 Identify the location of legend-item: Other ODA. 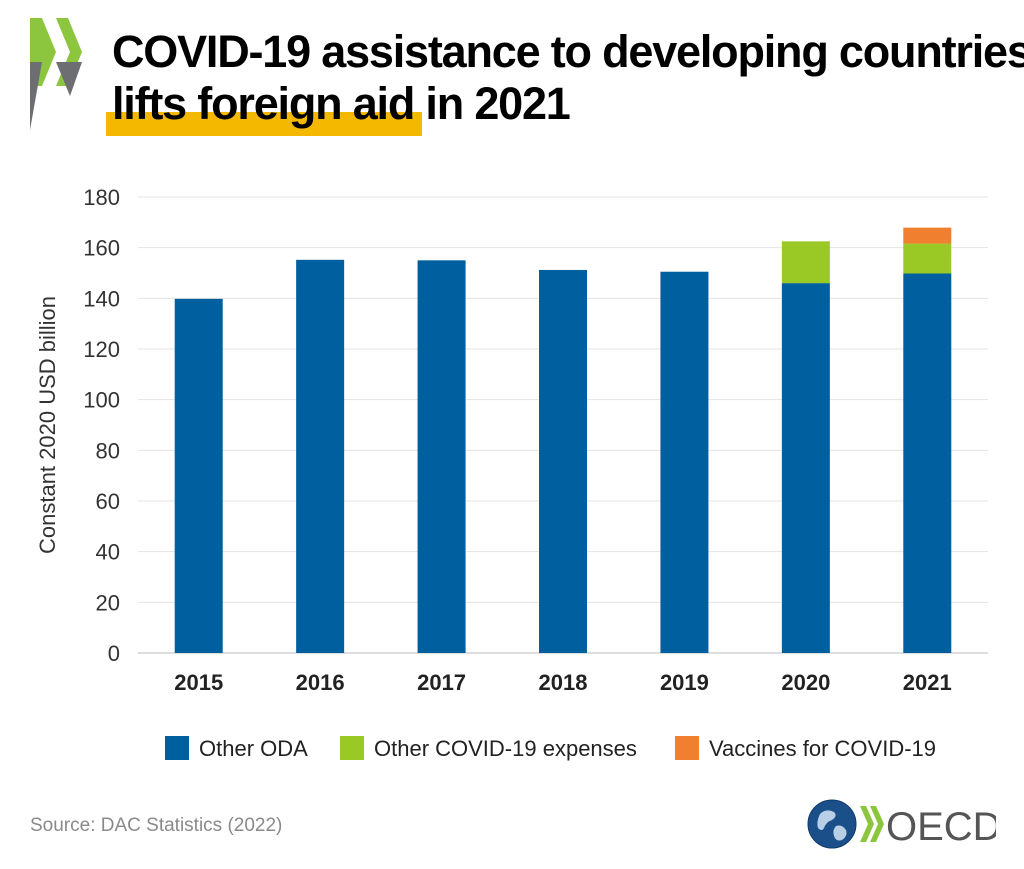
(236, 748).